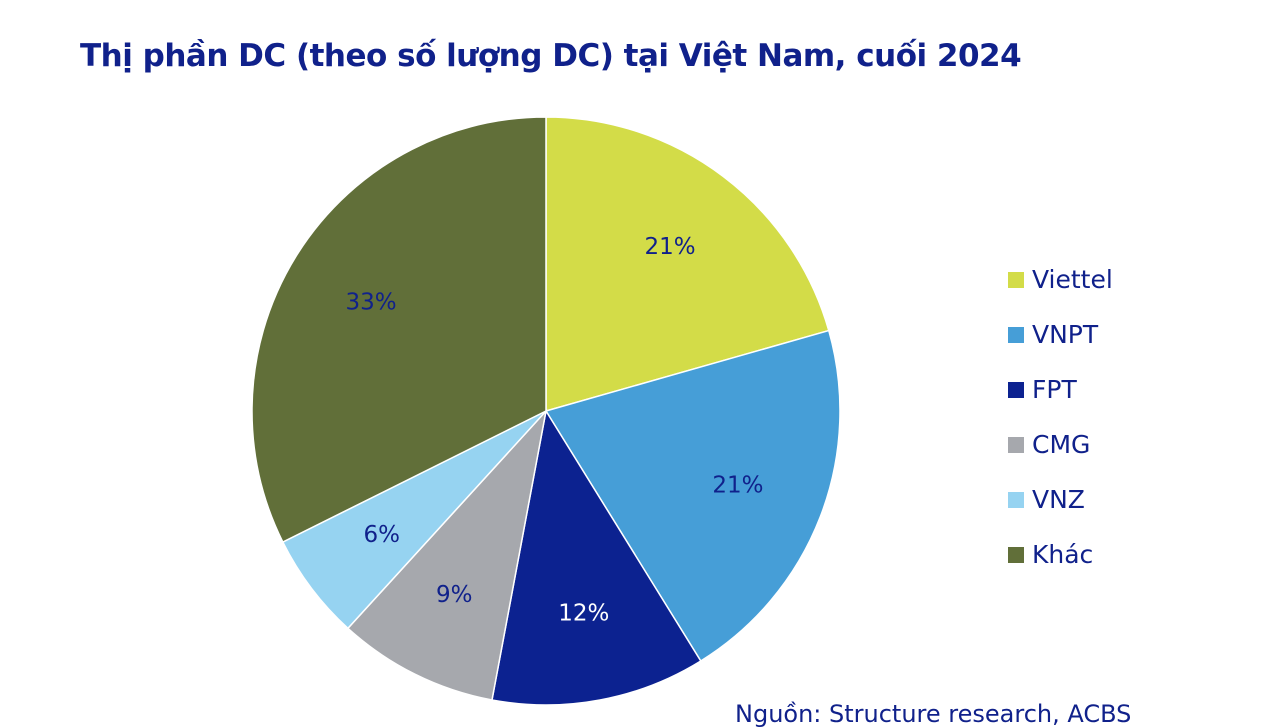 The image size is (1282, 728). I want to click on chart-legend: Viettel VNPT FPT CMG VNZ Khác, so click(1060, 417).